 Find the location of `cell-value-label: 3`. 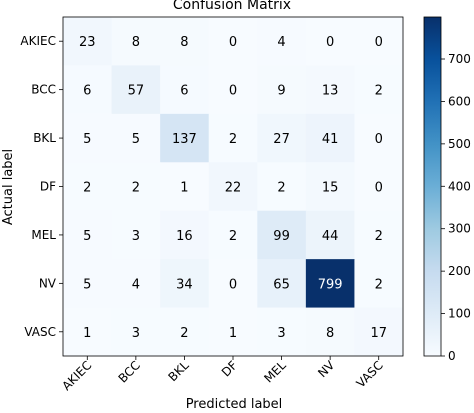

cell-value-label: 3 is located at coordinates (281, 333).